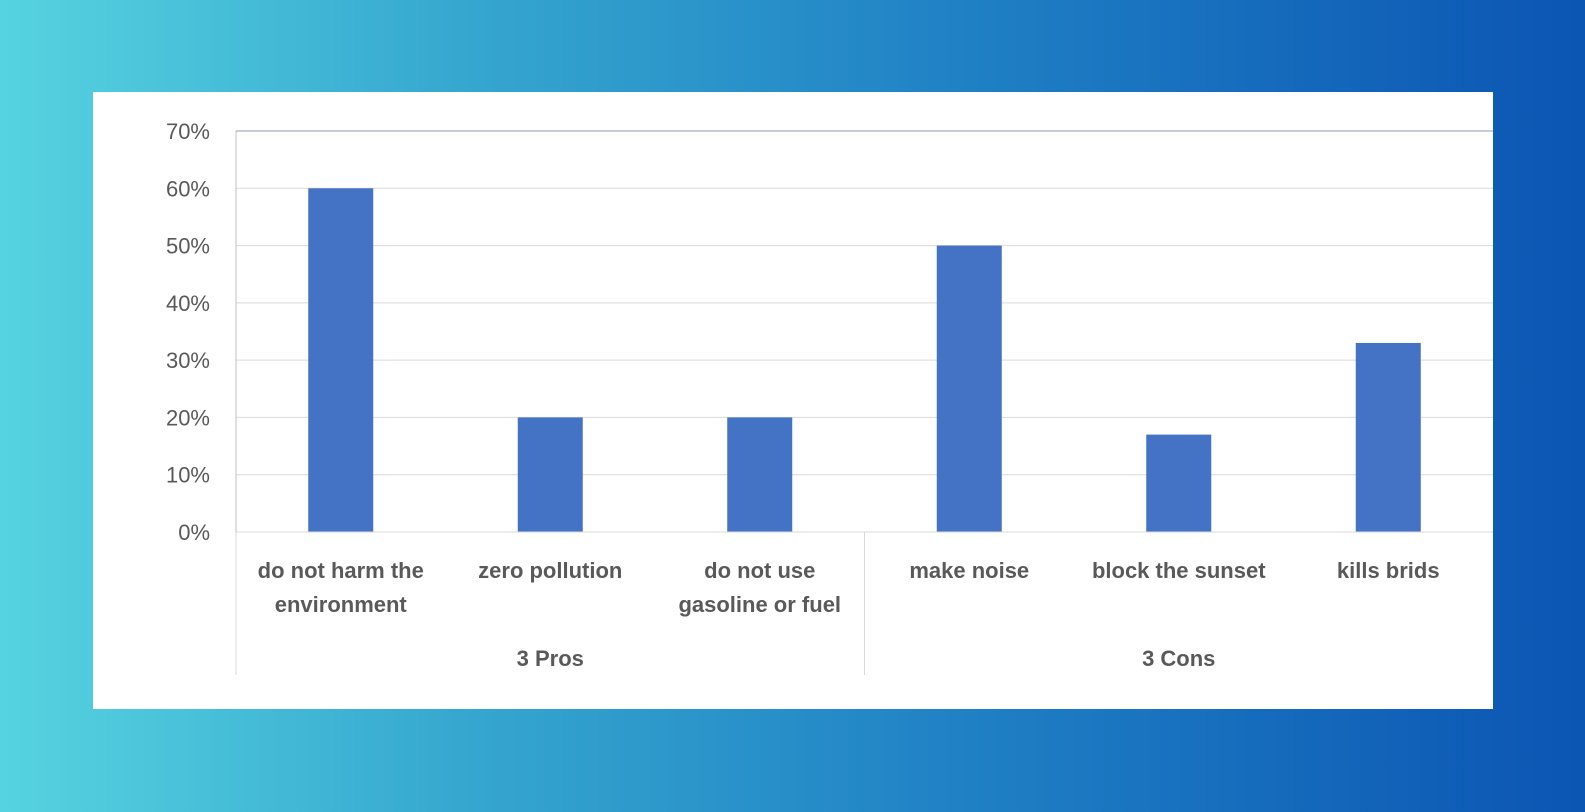 The width and height of the screenshot is (1585, 812). Describe the element at coordinates (194, 532) in the screenshot. I see `y-tick-label: 0%` at that location.